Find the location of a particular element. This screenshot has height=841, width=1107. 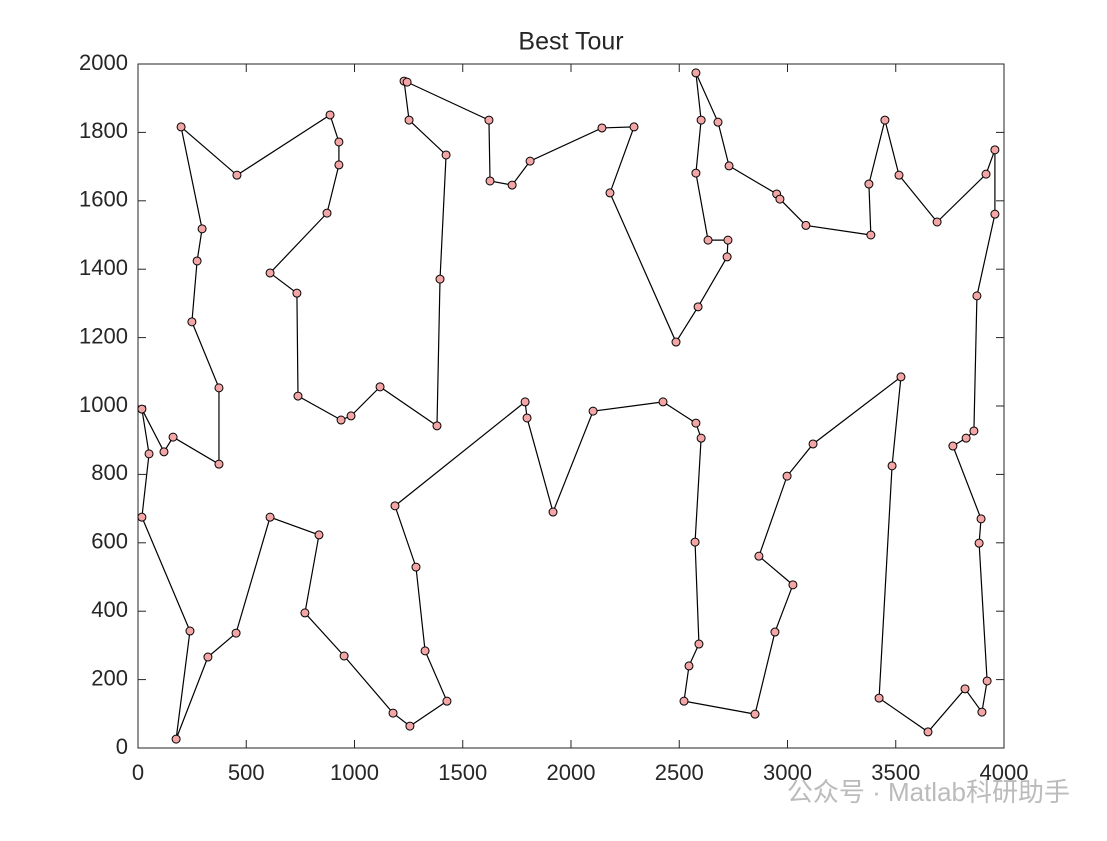

x-tick-label: 1000 is located at coordinates (354, 772).